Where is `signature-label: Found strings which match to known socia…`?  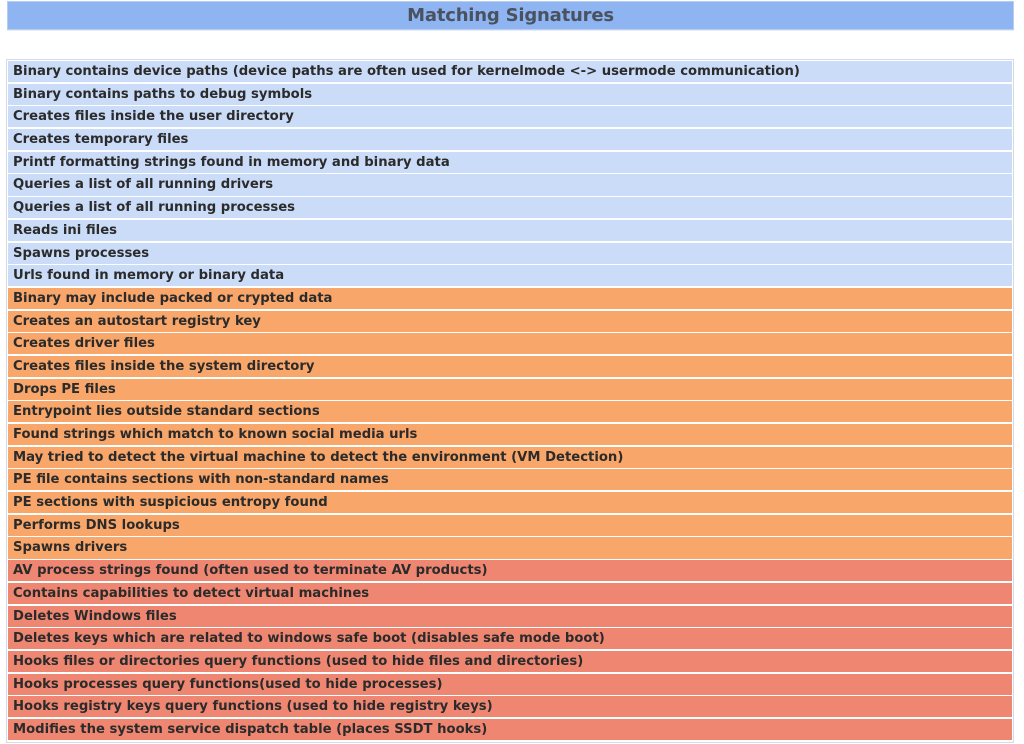
signature-label: Found strings which match to known socia… is located at coordinates (215, 435).